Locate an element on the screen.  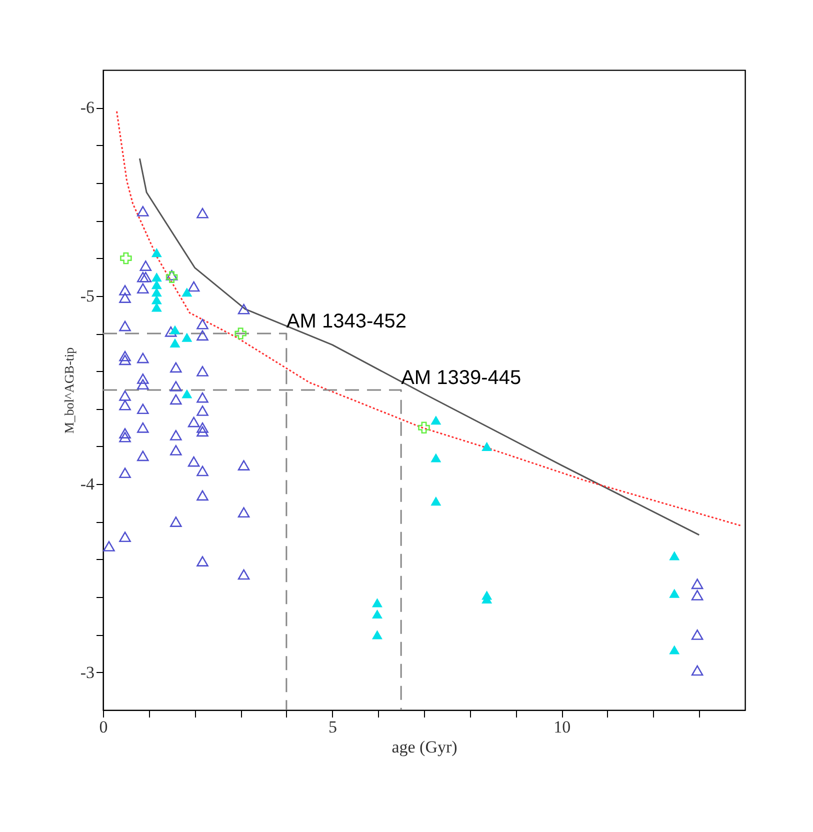
x-tick-label: 10 is located at coordinates (562, 727).